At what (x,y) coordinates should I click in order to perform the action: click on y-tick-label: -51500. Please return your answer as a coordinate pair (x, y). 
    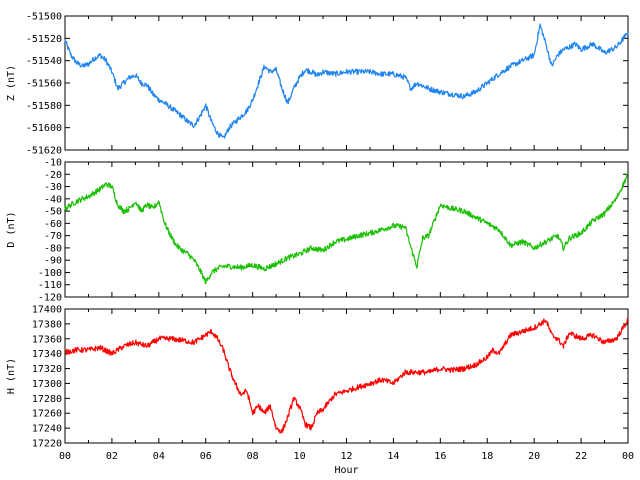
    Looking at the image, I should click on (44, 17).